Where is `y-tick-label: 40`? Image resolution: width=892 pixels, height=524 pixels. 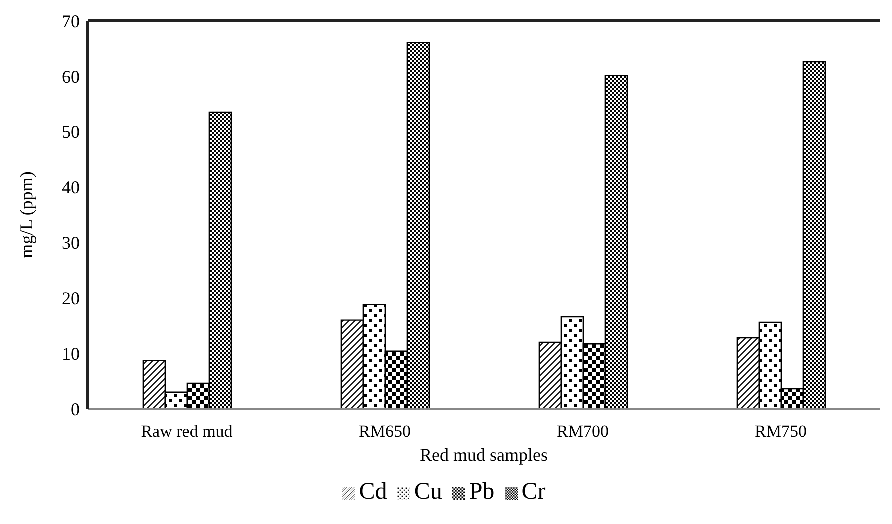 y-tick-label: 40 is located at coordinates (71, 188).